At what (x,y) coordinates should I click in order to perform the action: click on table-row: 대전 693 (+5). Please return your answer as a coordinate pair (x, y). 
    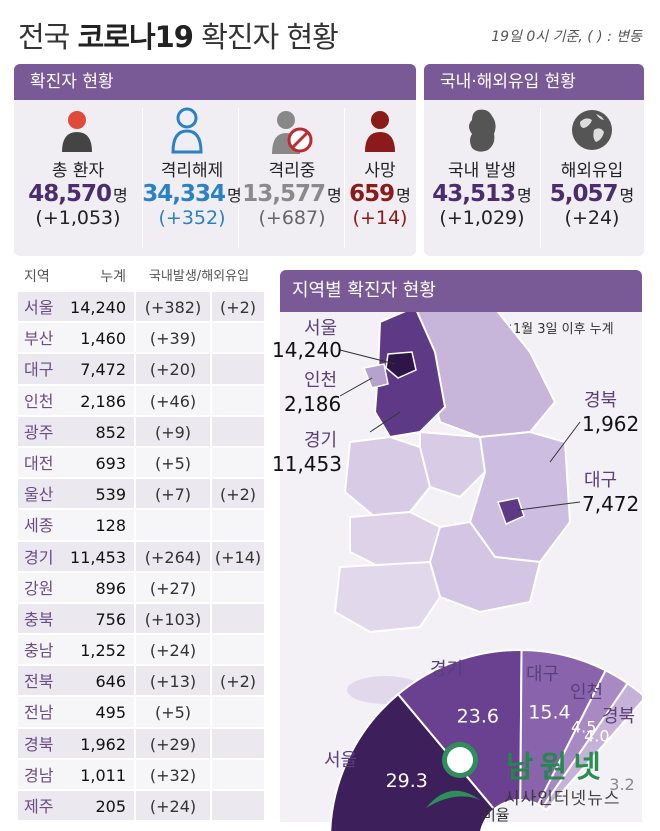
    Looking at the image, I should click on (141, 463).